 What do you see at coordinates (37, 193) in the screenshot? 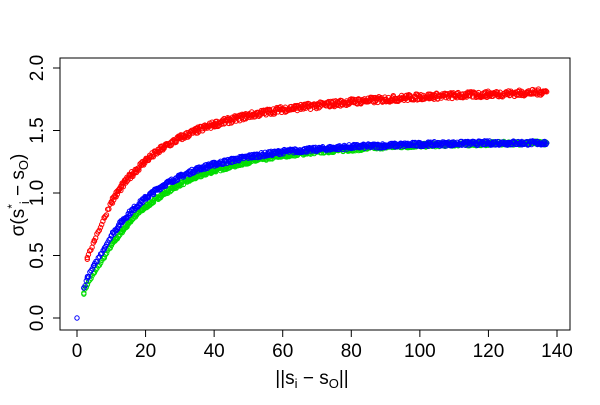
I see `y-tick-label: 1.0` at bounding box center [37, 193].